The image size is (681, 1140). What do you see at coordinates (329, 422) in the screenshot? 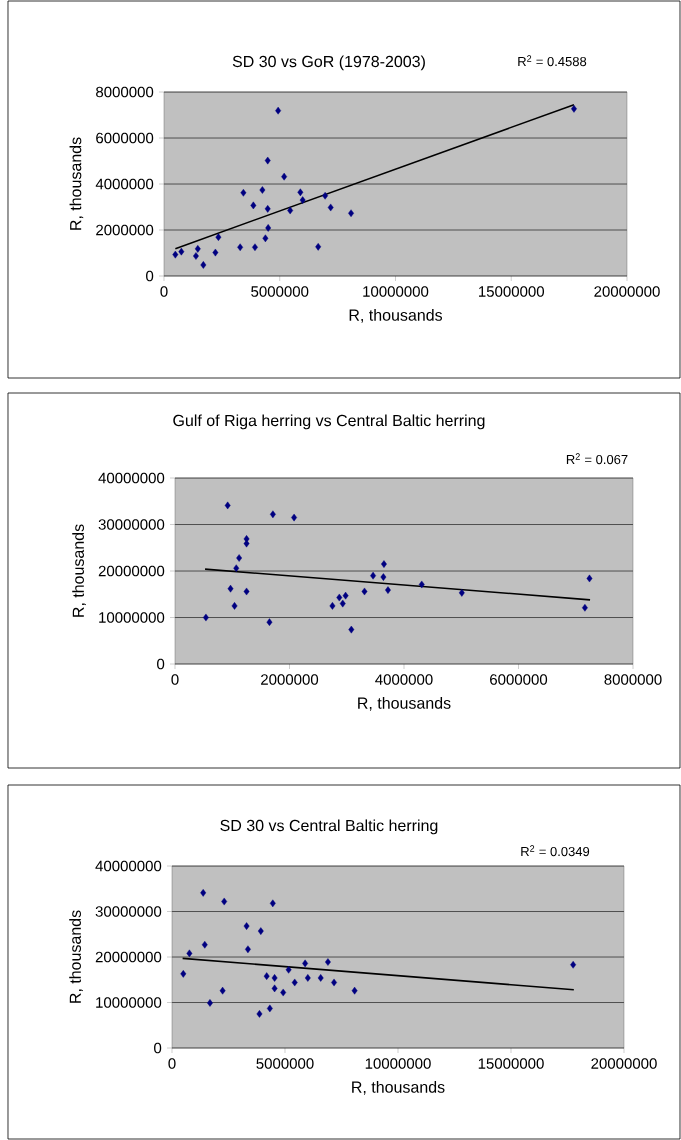
I see `chart-title: Gulf of Riga herring vs Central Baltic herring` at bounding box center [329, 422].